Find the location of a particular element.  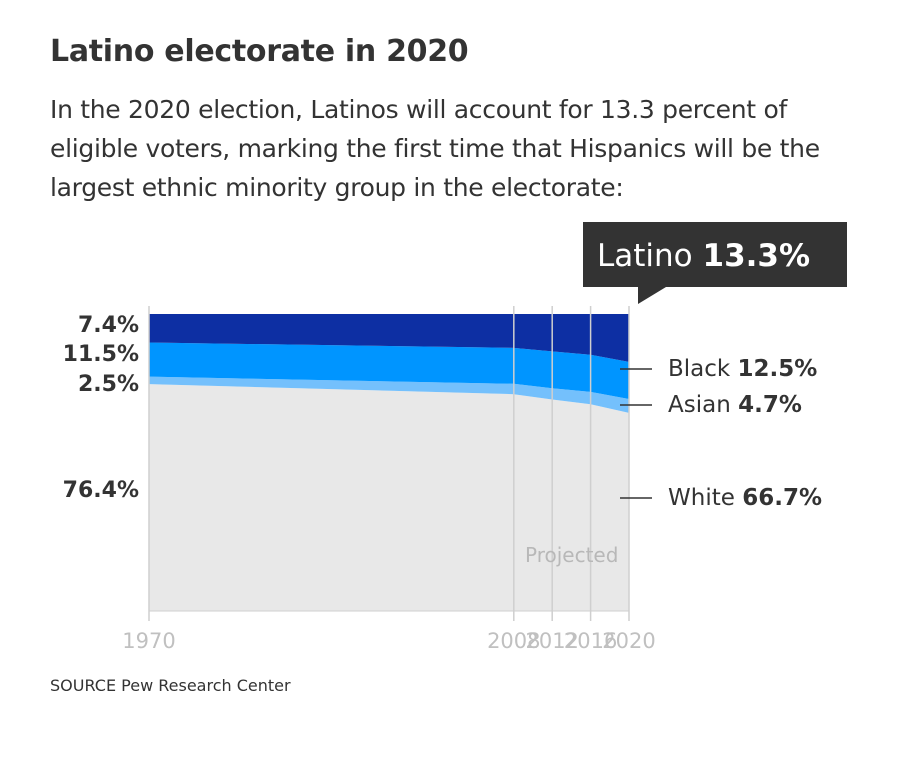

end-labels: Black 12.5%Asian 4.7%White 66.7% is located at coordinates (721, 433).